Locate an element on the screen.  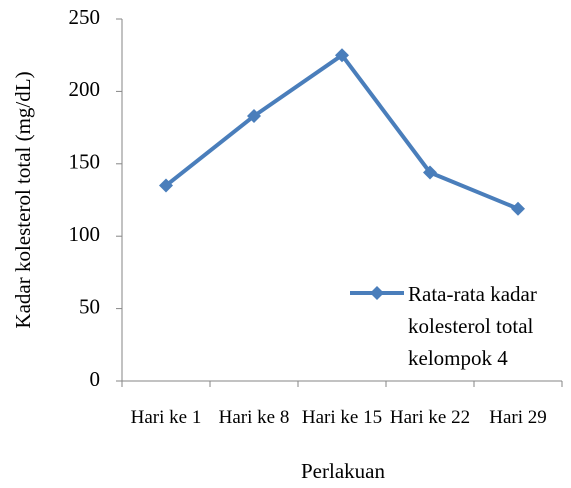
y-tick-label: 250 is located at coordinates (85, 17).